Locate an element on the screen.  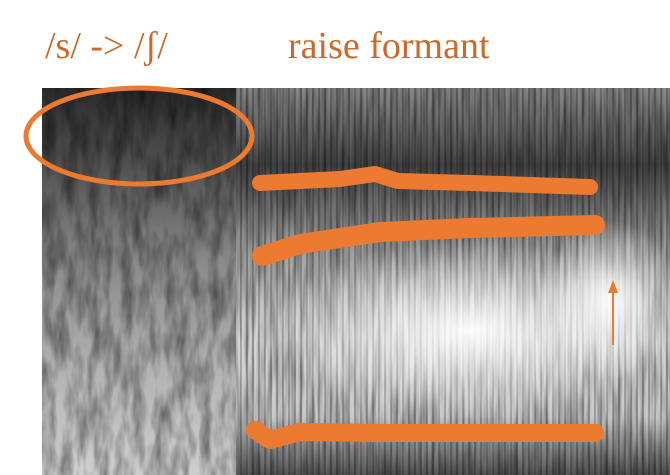
highlight-ellipse is located at coordinates (139, 136).